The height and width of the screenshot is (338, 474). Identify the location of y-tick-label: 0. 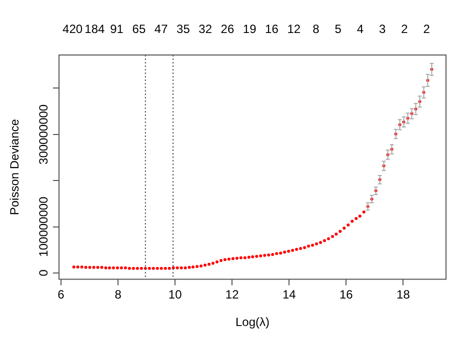
(43, 272).